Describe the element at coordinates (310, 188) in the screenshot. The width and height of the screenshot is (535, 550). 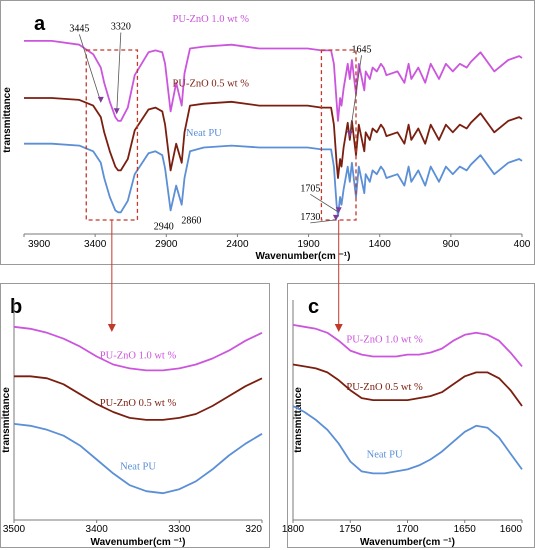
I see `peak-annotation-1705: 1705` at that location.